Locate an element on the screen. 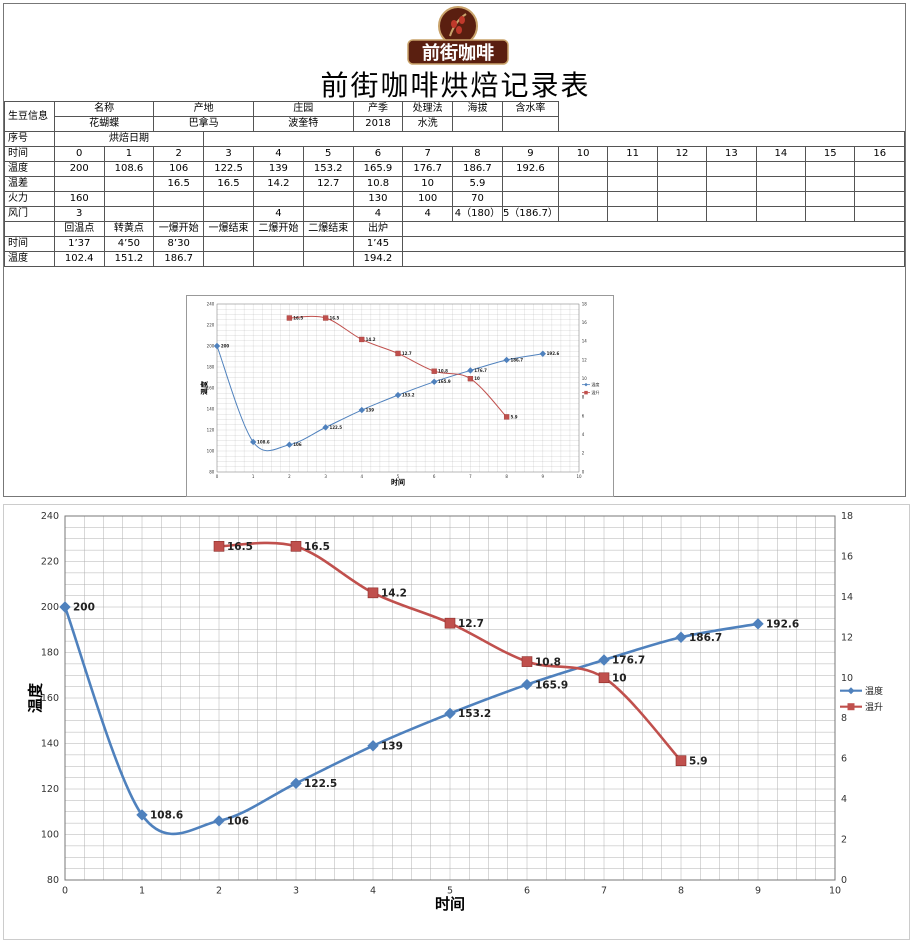  temp-cell-6: 165.9 is located at coordinates (378, 169).